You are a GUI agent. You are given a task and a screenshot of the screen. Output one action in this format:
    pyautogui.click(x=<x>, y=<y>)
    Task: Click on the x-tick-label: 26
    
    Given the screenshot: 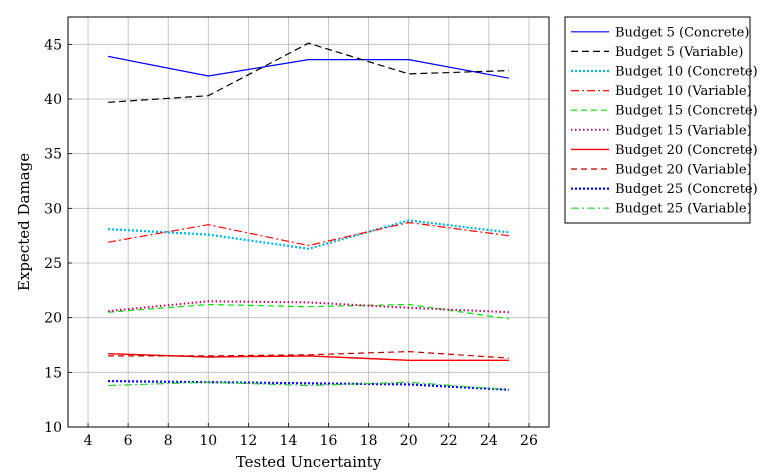 What is the action you would take?
    pyautogui.click(x=529, y=441)
    